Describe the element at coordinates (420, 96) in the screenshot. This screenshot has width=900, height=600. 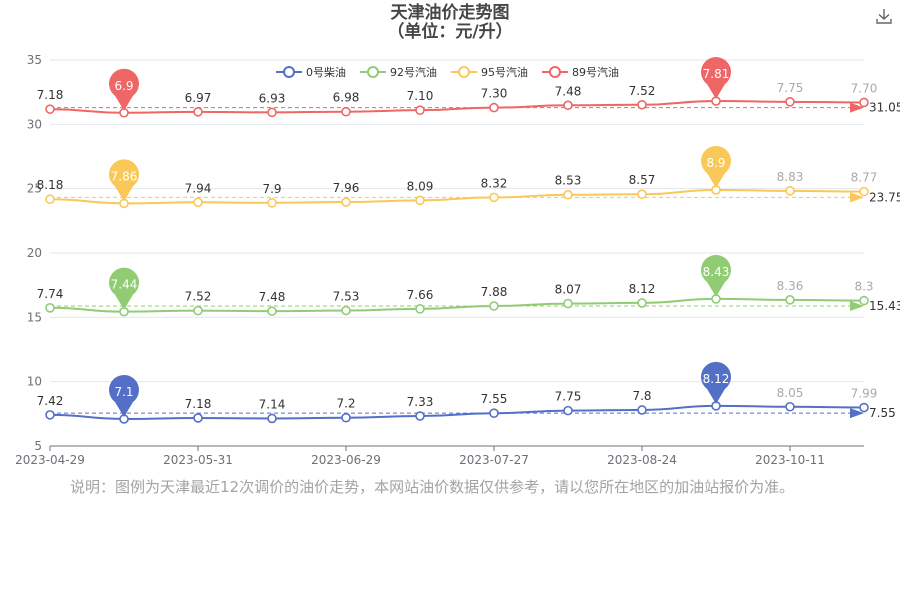
I see `data-label-3-5: 7.10` at that location.